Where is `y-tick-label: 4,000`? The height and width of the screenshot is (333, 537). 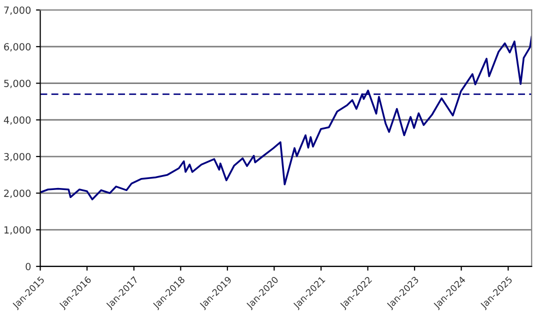
y-tick-label: 4,000 is located at coordinates (17, 120).